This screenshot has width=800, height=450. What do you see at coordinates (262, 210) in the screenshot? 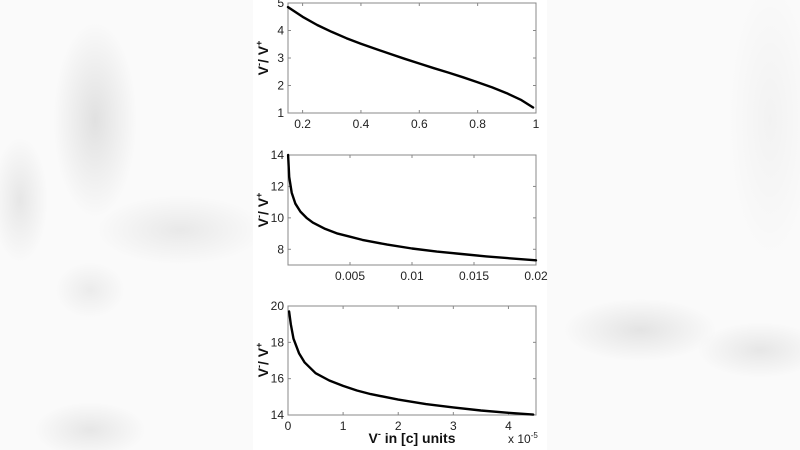
I see `ylabel-middle: V-/ V+` at bounding box center [262, 210].